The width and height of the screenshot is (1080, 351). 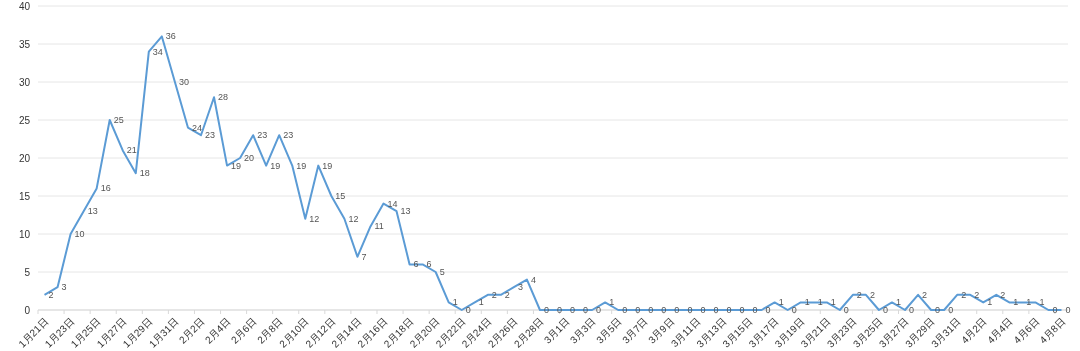 I want to click on y-tick-label: 5, so click(x=27, y=272).